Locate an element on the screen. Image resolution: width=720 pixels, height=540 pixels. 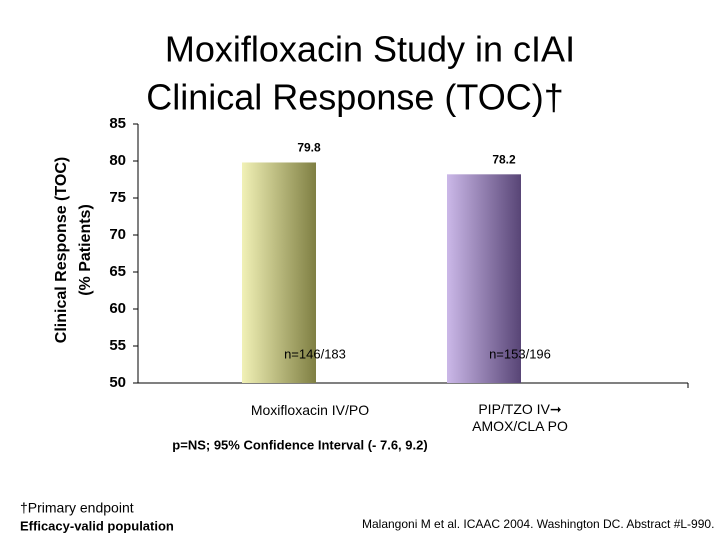
y-tick-label: 85 is located at coordinates (117, 123).